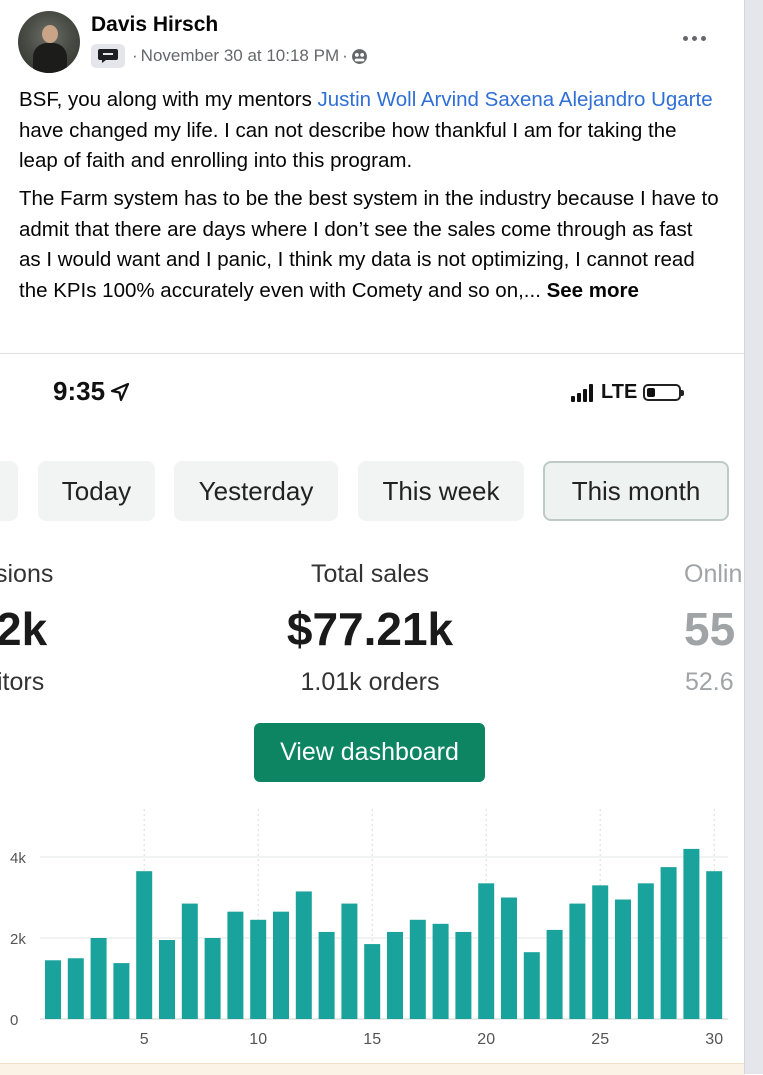 This screenshot has width=763, height=1075. What do you see at coordinates (583, 392) in the screenshot?
I see `signal-bars-icon` at bounding box center [583, 392].